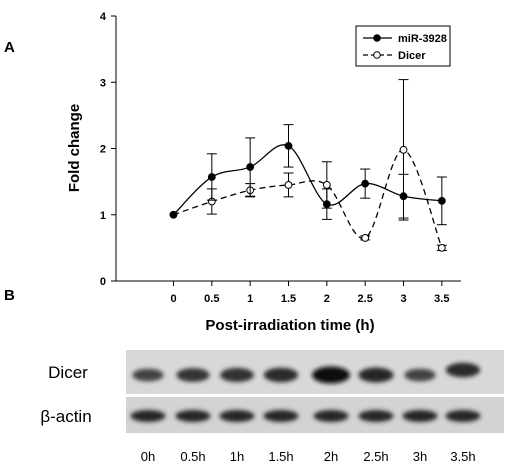  What do you see at coordinates (288, 299) in the screenshot?
I see `x-tick-label: 1.5` at bounding box center [288, 299].